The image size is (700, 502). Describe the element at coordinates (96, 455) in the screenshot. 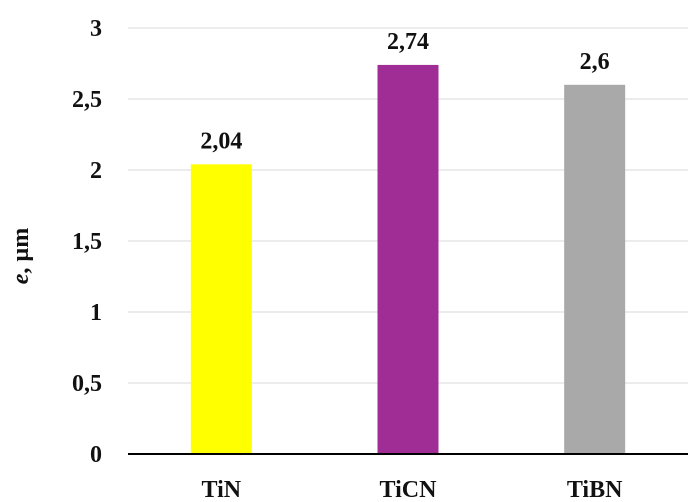

I see `y-tick-label: 0` at that location.